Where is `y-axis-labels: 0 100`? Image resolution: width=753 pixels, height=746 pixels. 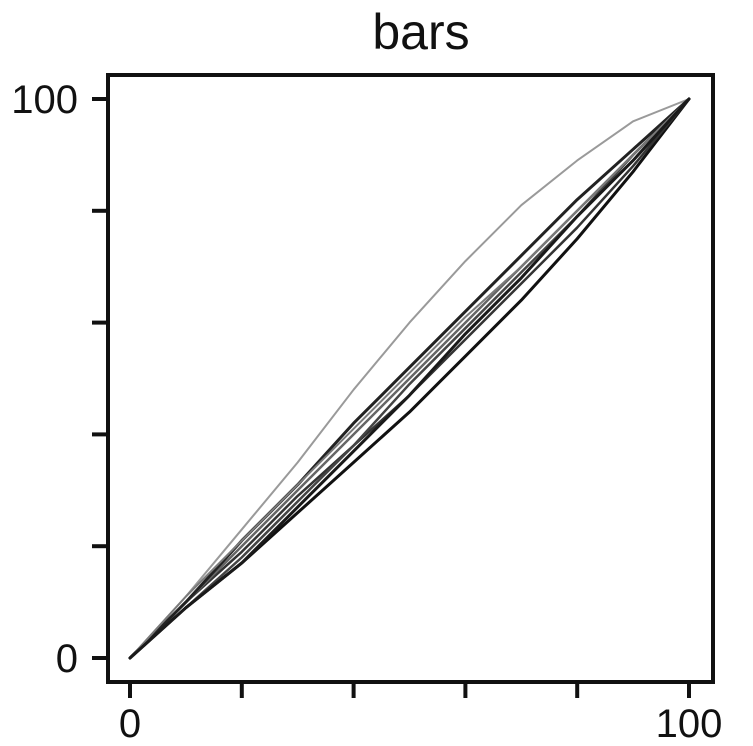 y-axis-labels: 0 100 is located at coordinates (44, 379).